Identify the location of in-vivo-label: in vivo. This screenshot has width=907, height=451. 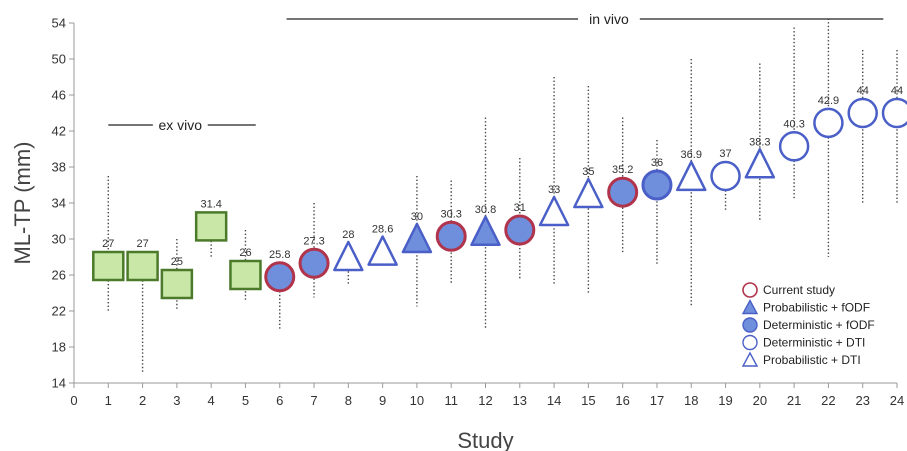
(609, 19).